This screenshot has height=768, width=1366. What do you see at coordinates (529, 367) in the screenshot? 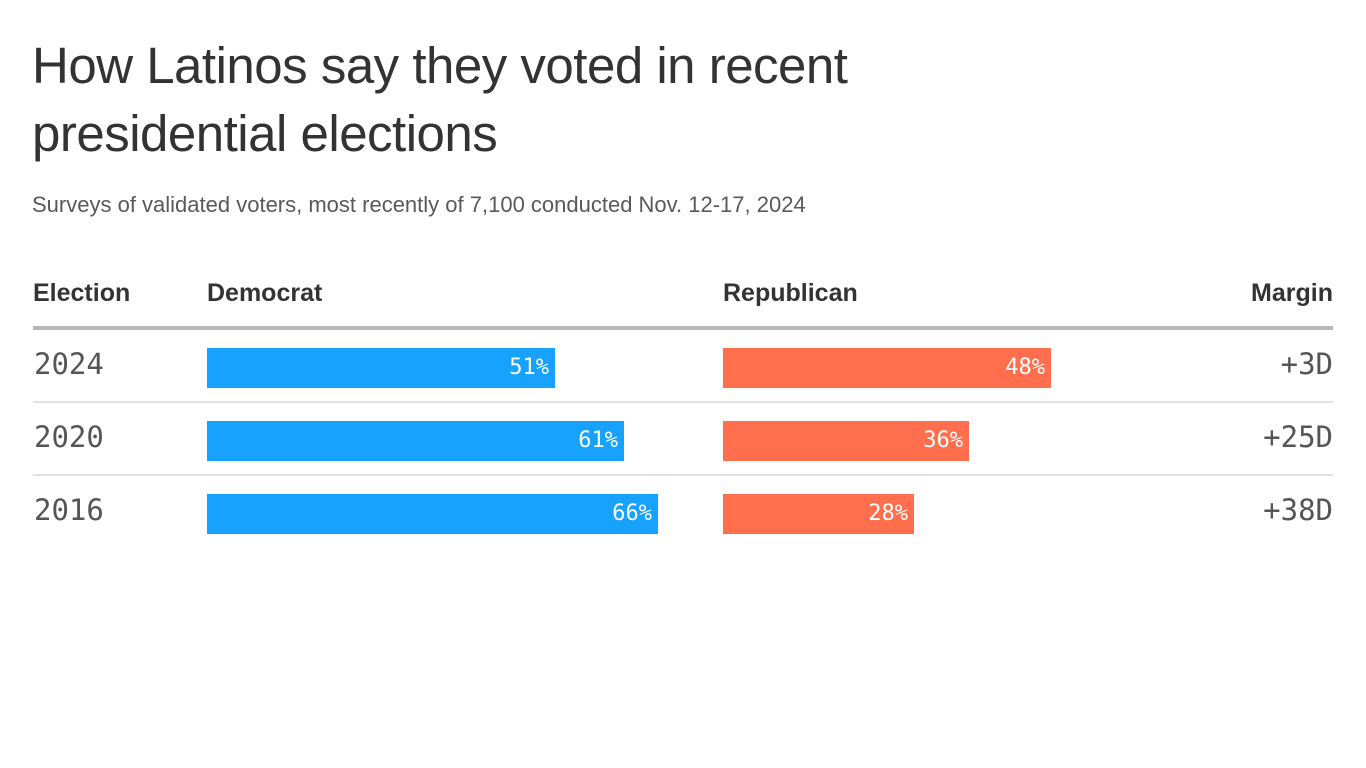
I see `democrat-value-label: 51%` at bounding box center [529, 367].